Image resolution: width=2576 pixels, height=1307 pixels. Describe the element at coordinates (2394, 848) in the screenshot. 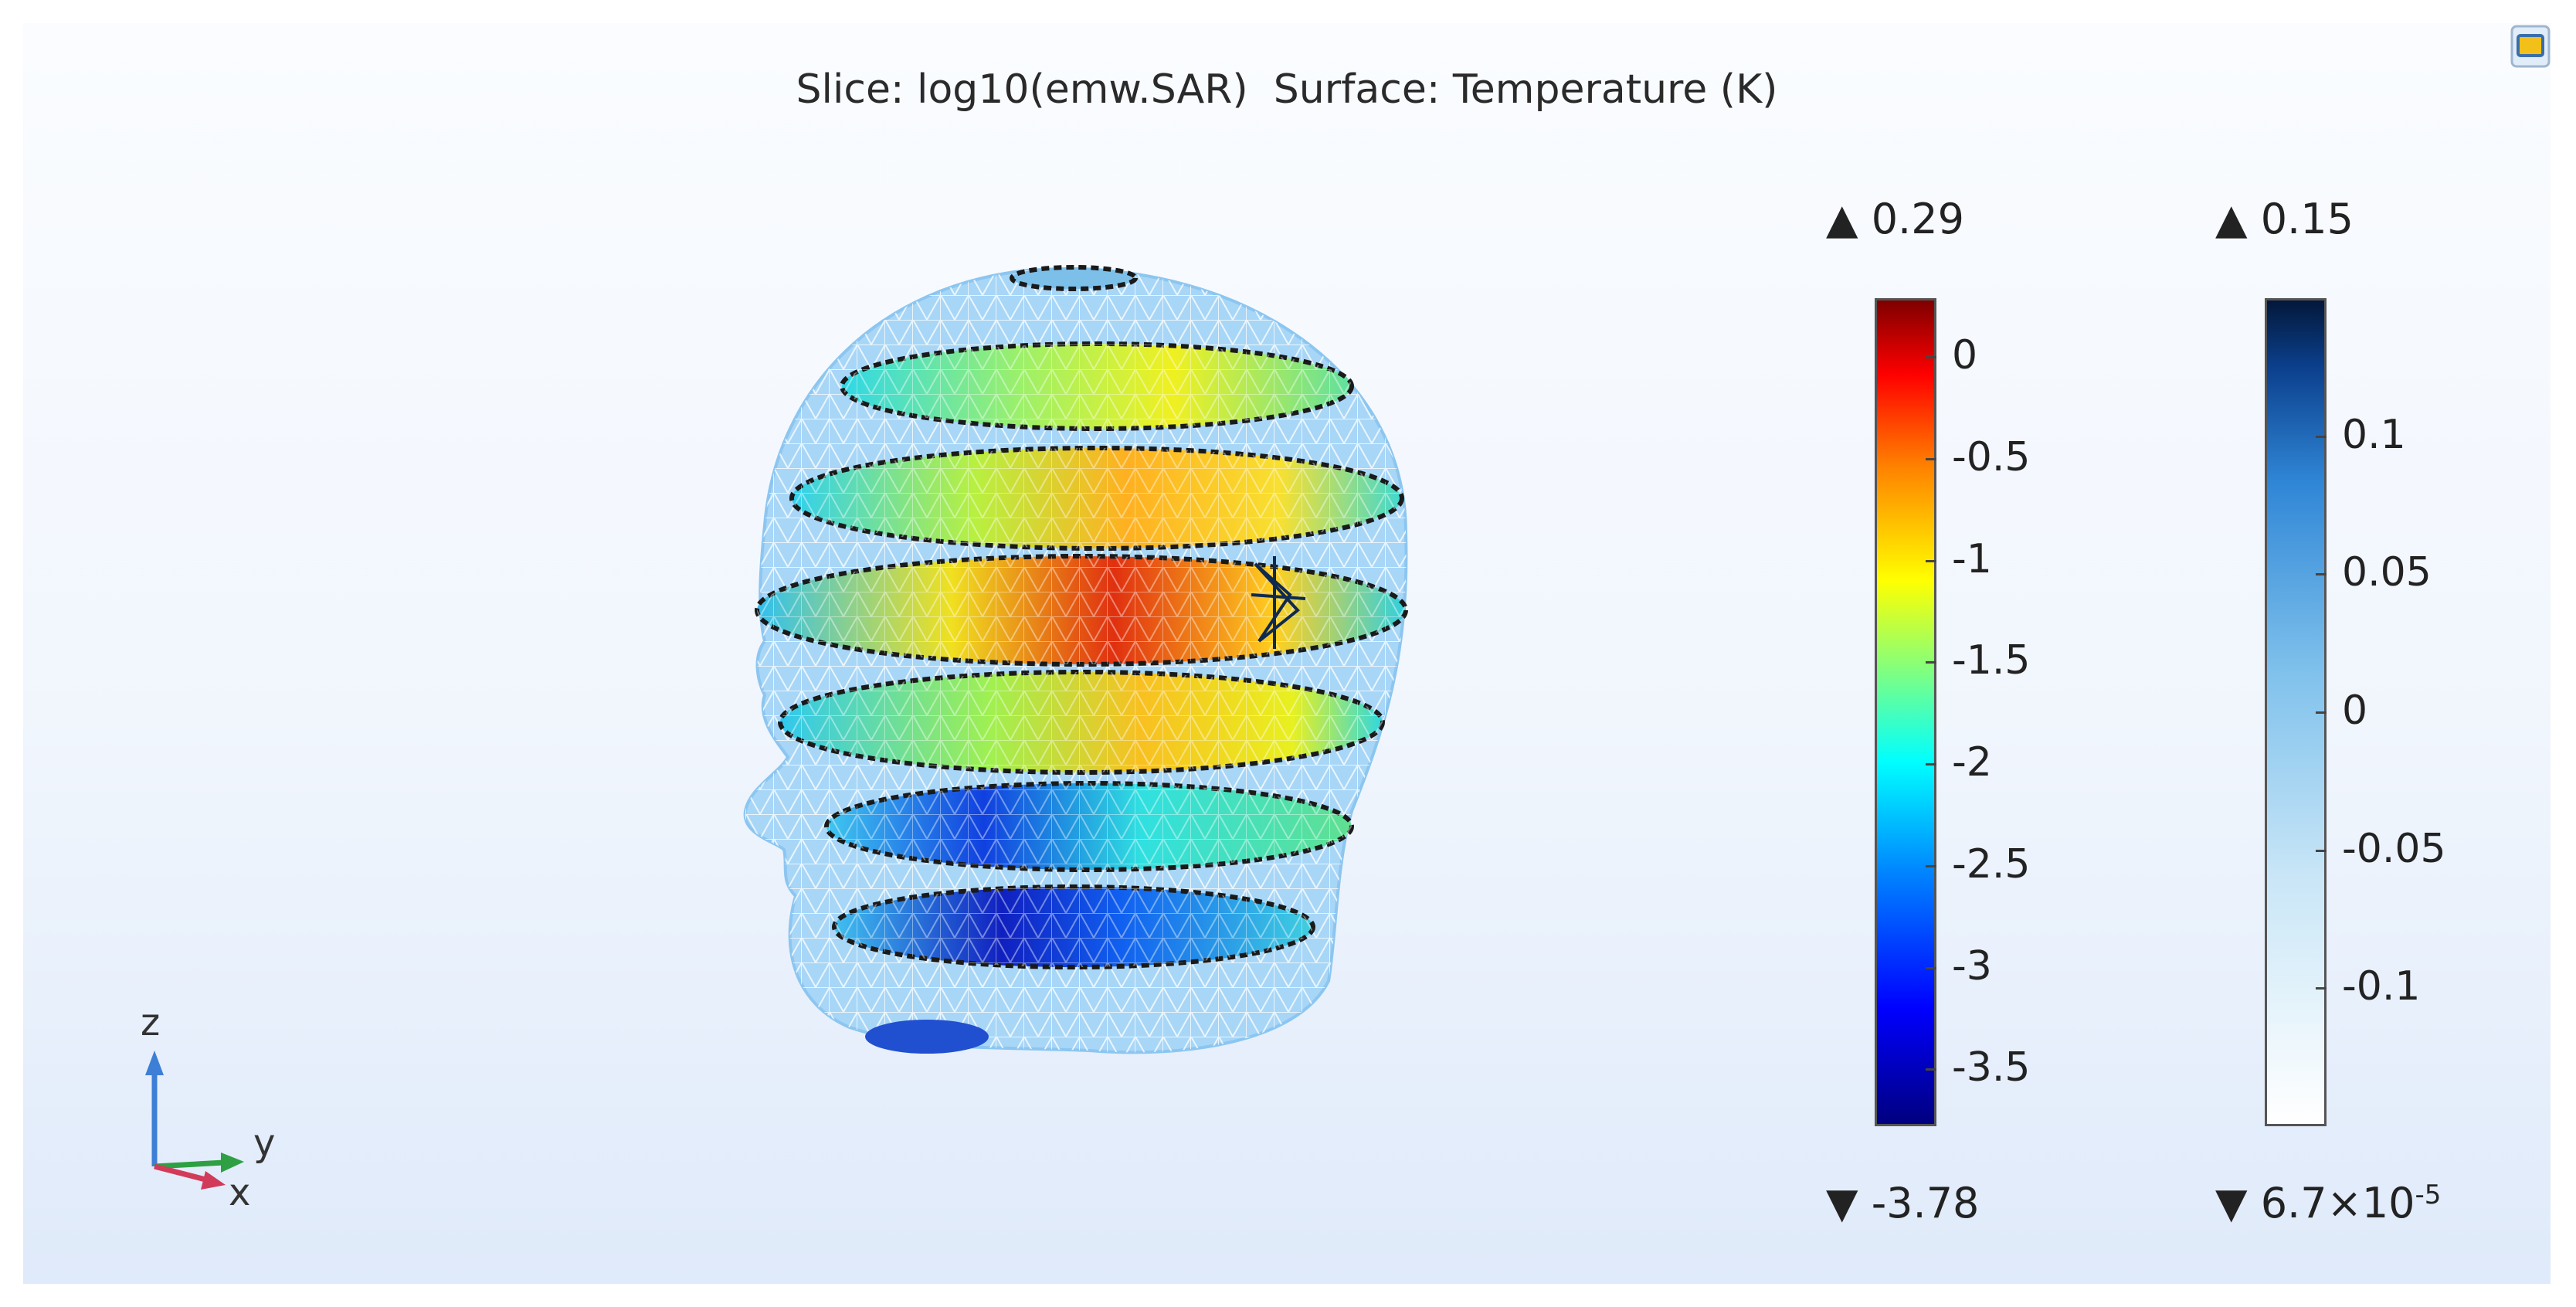

I see `colorbar-tick-label: -0.05` at that location.